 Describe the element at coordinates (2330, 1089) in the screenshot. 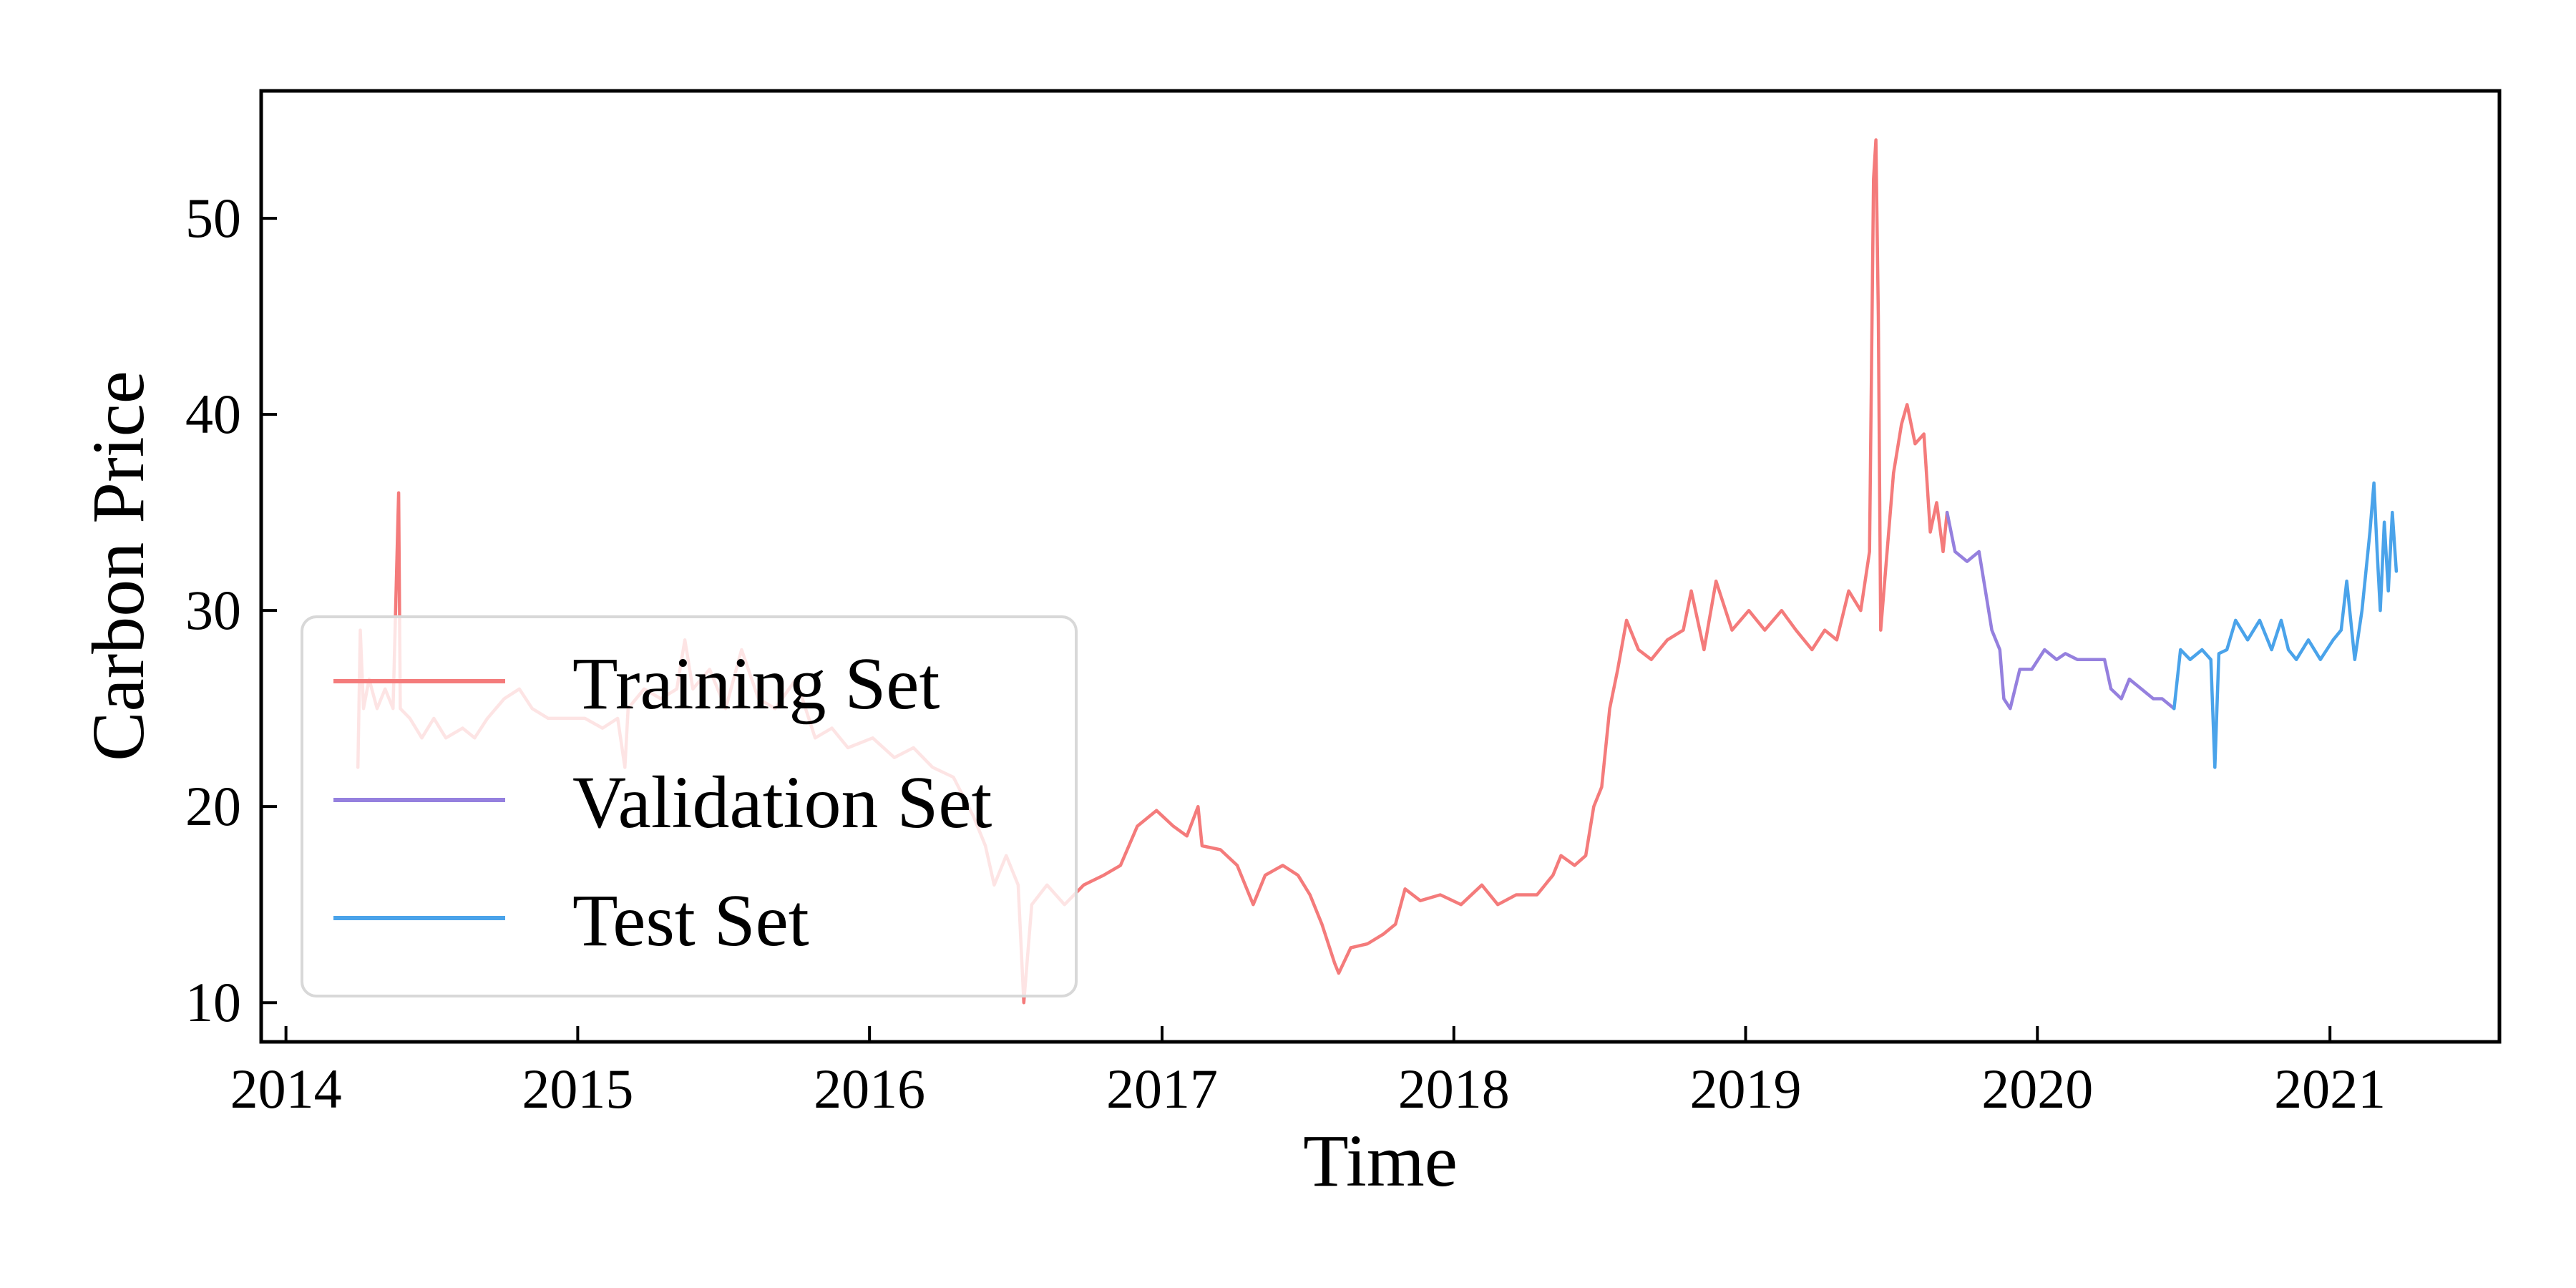

I see `x-tick-label: 2021` at that location.